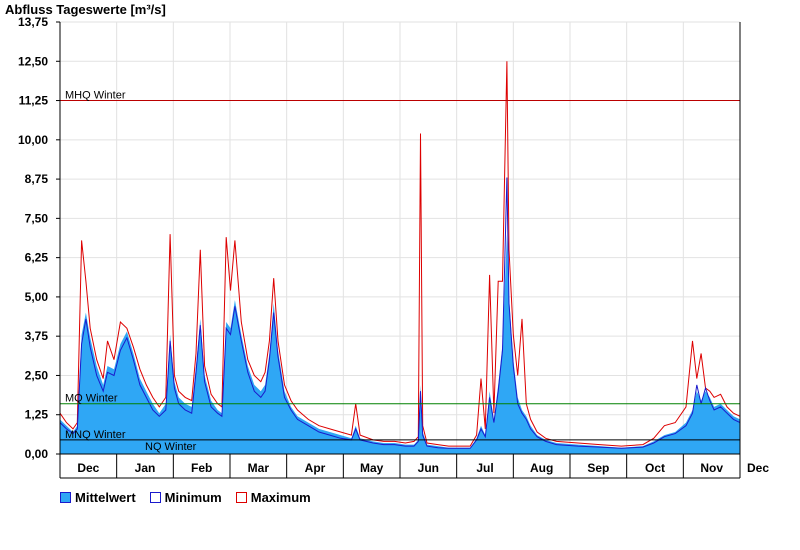 Image resolution: width=800 pixels, height=550 pixels. Describe the element at coordinates (241, 497) in the screenshot. I see `legend-swatch-maximum` at that location.